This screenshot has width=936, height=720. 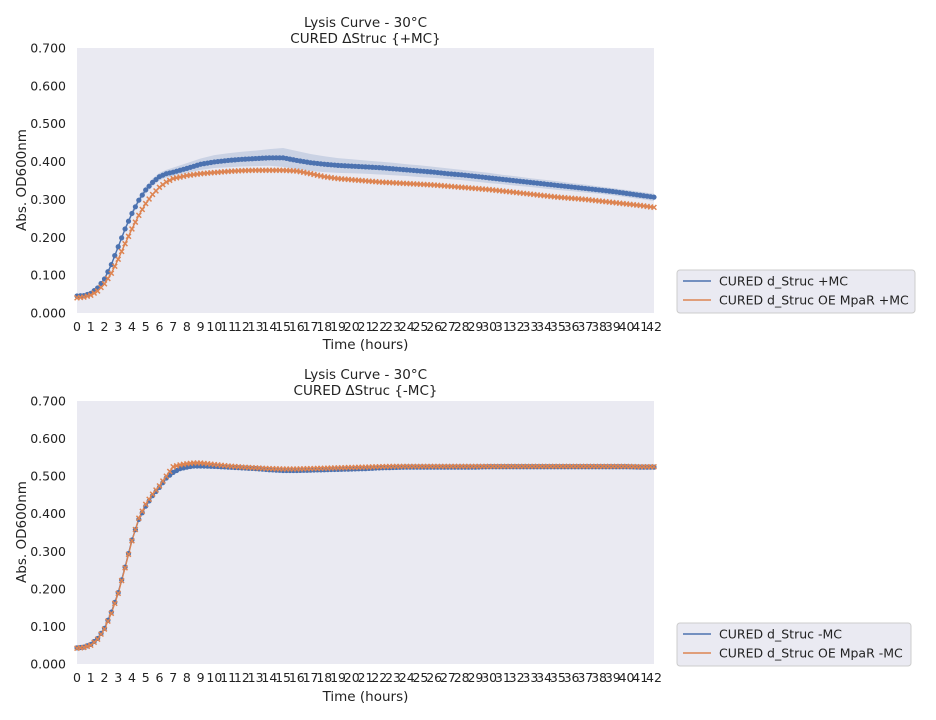 What do you see at coordinates (365, 23) in the screenshot?
I see `chart-title-line1: Lysis Curve - 30°C` at bounding box center [365, 23].